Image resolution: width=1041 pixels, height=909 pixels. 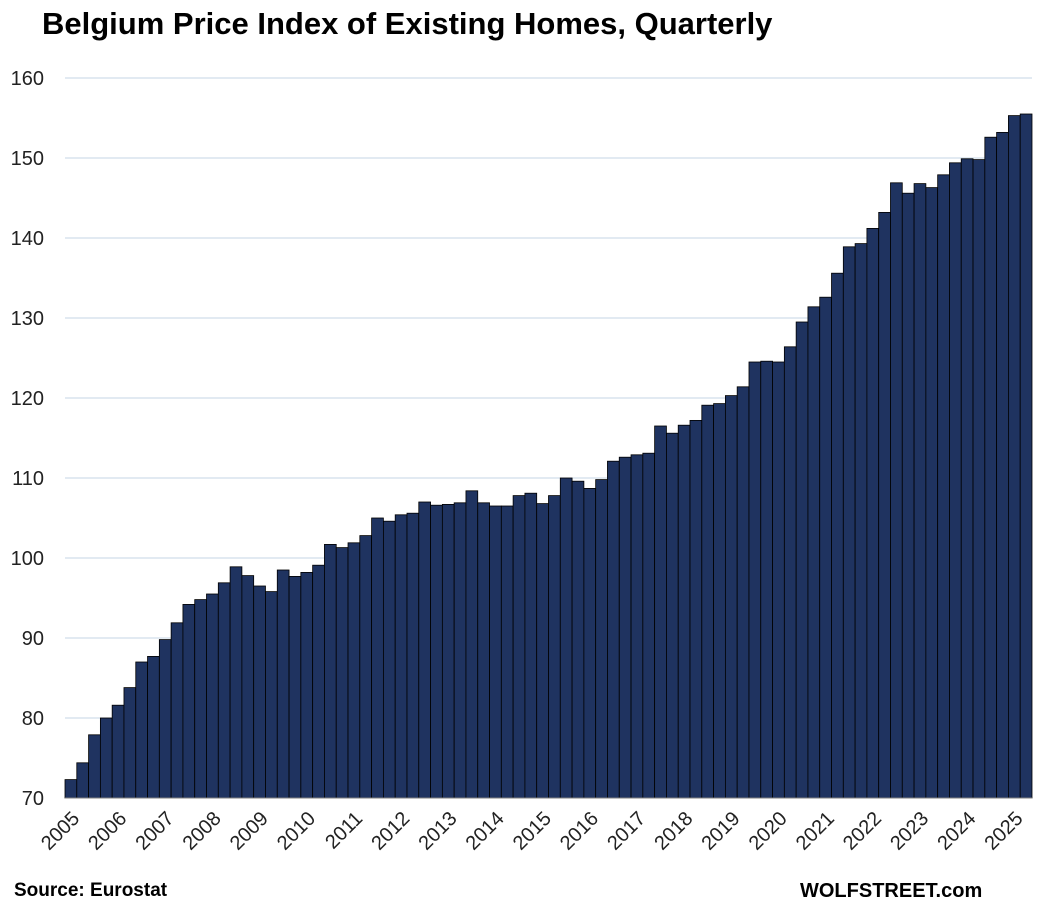 I want to click on y-axis-ticks: 70 80 90 100 110 120 130 140 150 160, so click(x=27, y=439).